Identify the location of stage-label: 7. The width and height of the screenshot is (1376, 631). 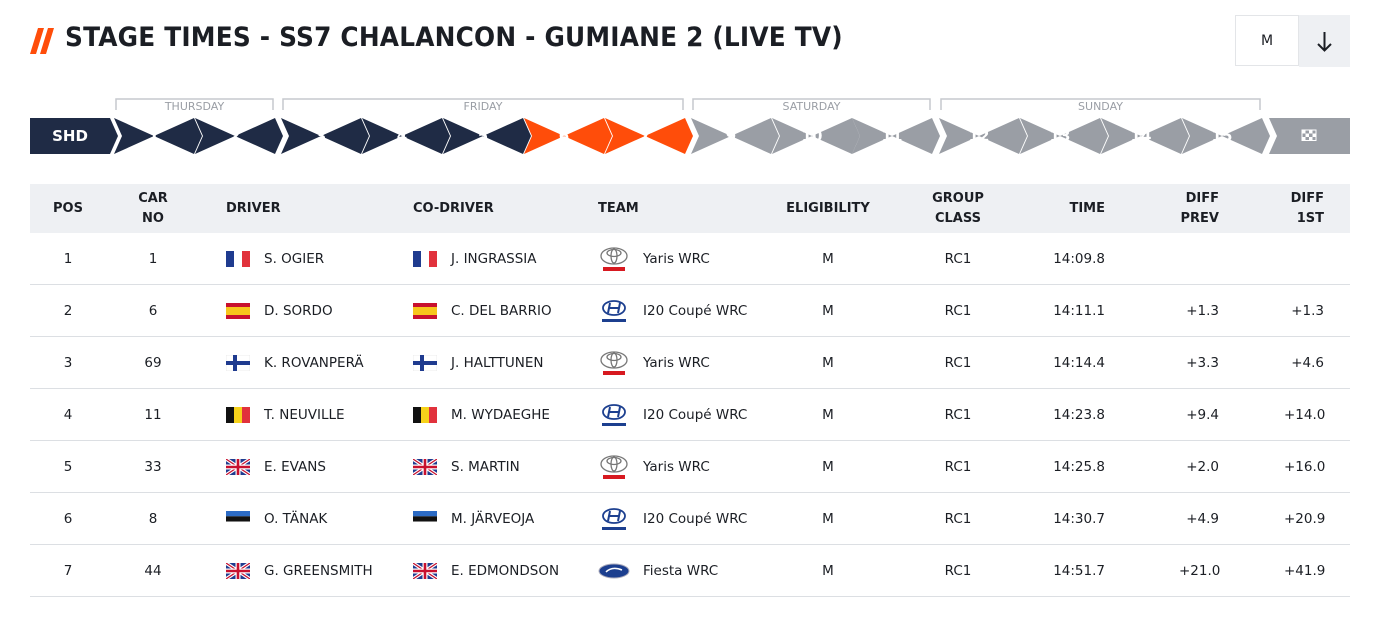
(645, 136).